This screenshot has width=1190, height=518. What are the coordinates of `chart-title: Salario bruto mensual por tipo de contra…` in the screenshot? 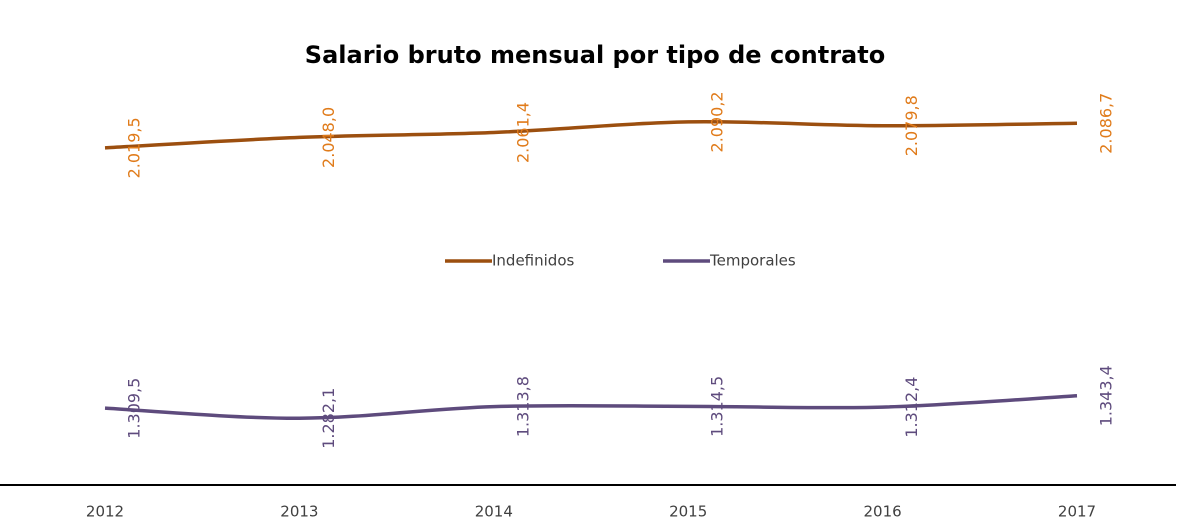 It's located at (595, 55).